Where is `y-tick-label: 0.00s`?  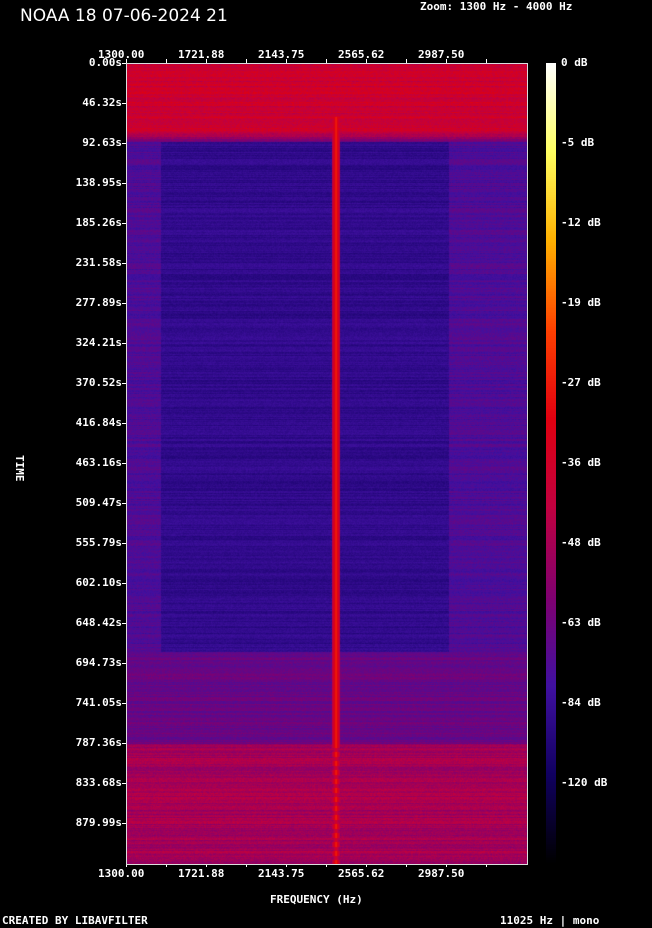 y-tick-label: 0.00s is located at coordinates (105, 62).